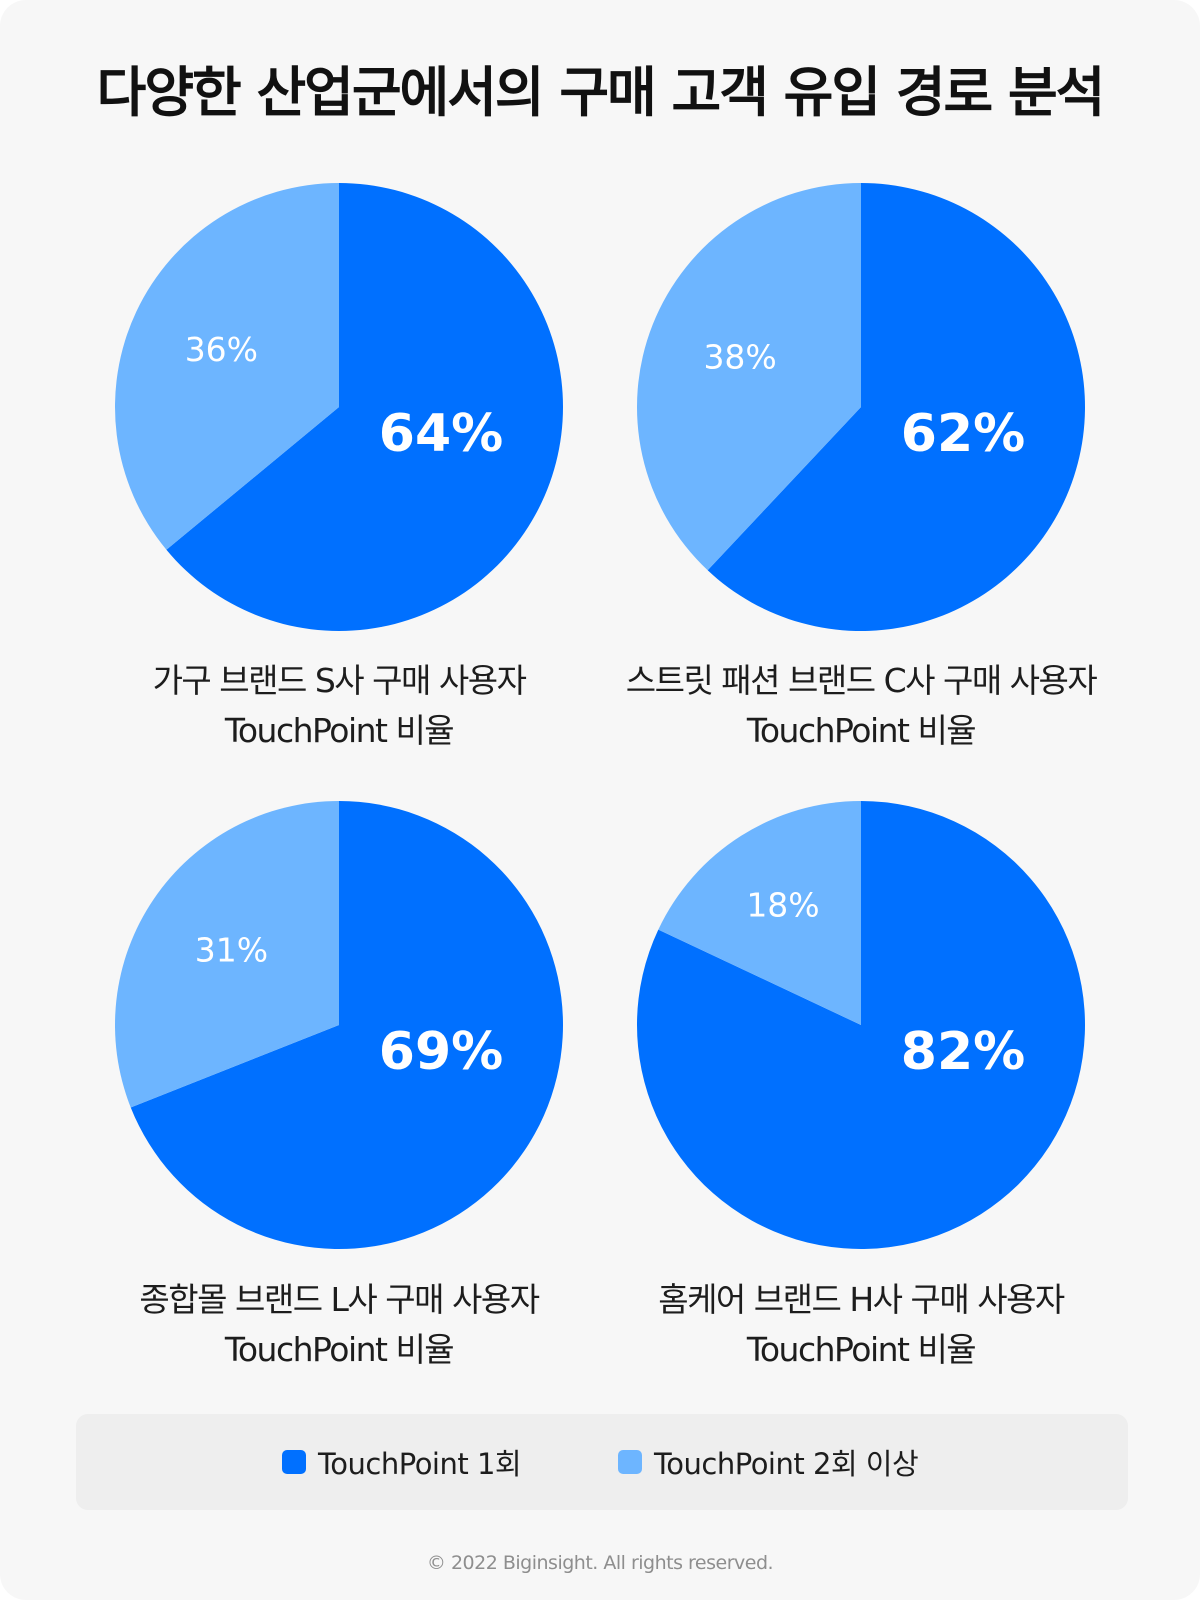 This screenshot has height=1600, width=1200. What do you see at coordinates (339, 730) in the screenshot?
I see `chart-caption-1-line2: TouchPoint 비율` at bounding box center [339, 730].